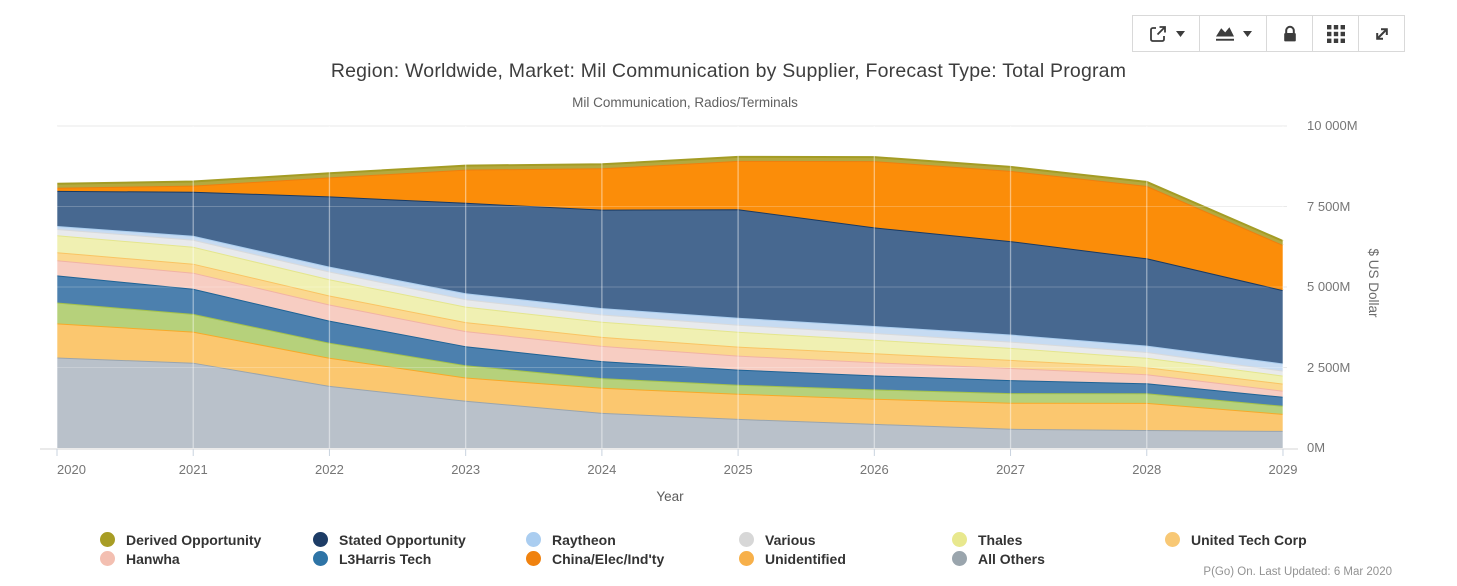 This screenshot has height=586, width=1457. I want to click on grid-icon, so click(1335, 33).